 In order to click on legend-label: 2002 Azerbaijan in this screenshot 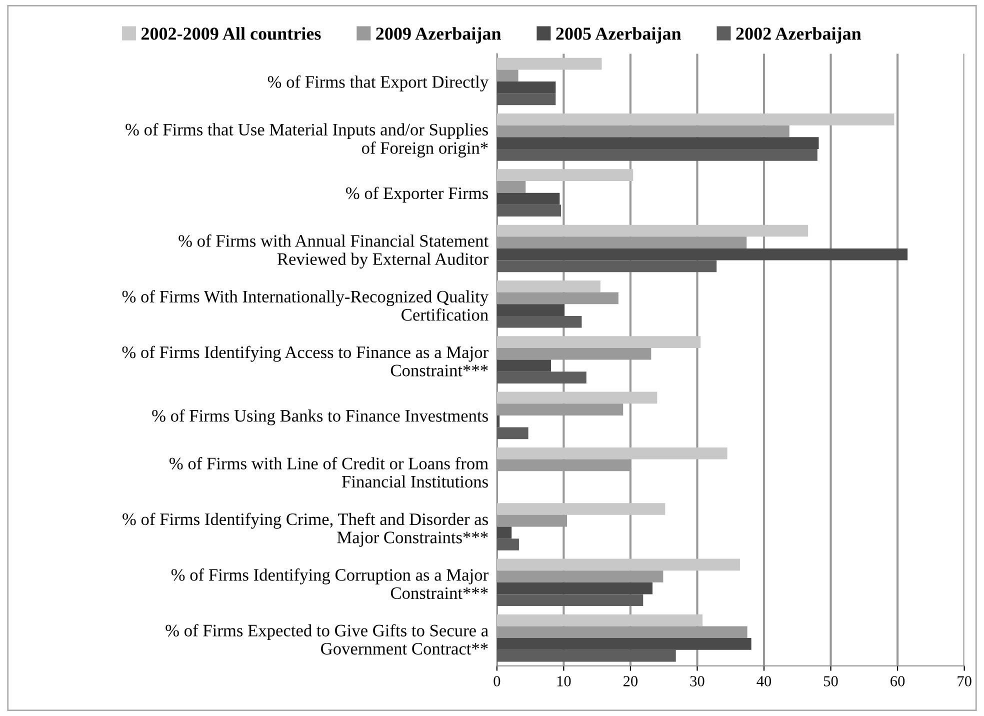, I will do `click(799, 35)`.